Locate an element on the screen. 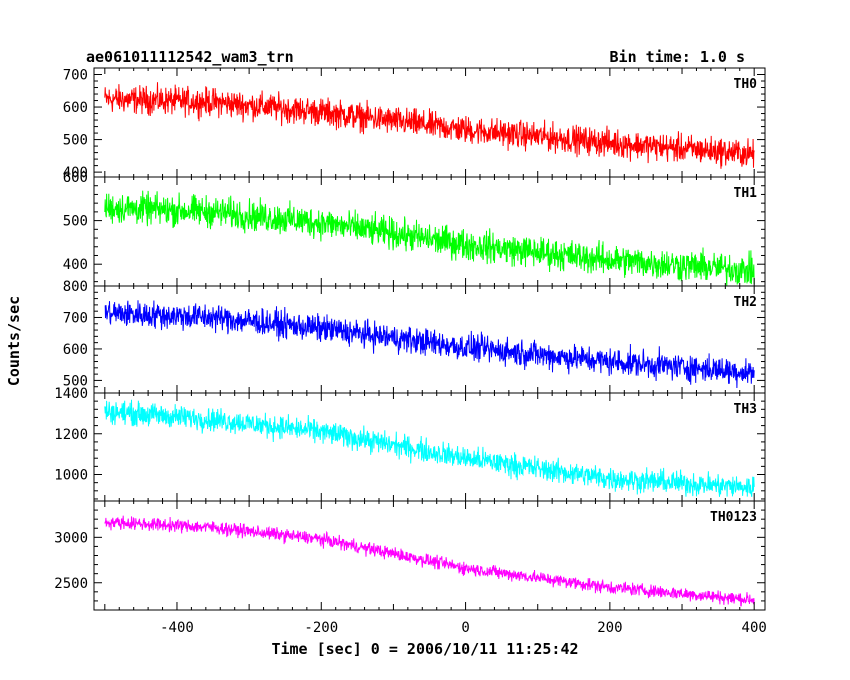  panel-th2: 500 600 700 800 TH2 is located at coordinates (414, 336).